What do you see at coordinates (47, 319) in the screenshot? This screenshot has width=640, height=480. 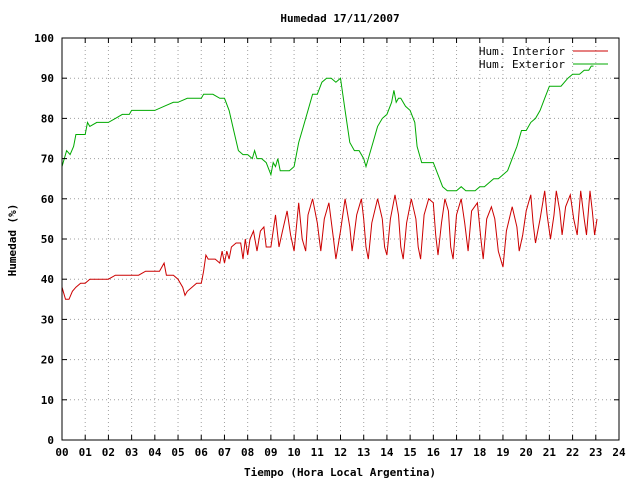 I see `y-tick-label: 30` at bounding box center [47, 319].